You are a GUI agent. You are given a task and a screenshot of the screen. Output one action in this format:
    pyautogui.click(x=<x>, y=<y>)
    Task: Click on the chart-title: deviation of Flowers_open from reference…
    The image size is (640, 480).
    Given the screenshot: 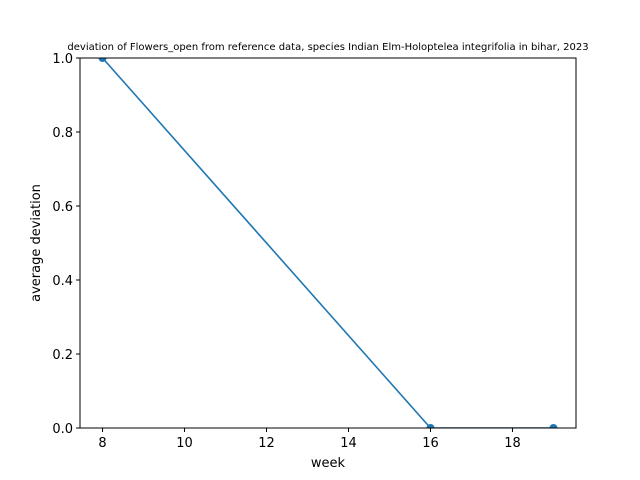 What is the action you would take?
    pyautogui.click(x=327, y=47)
    